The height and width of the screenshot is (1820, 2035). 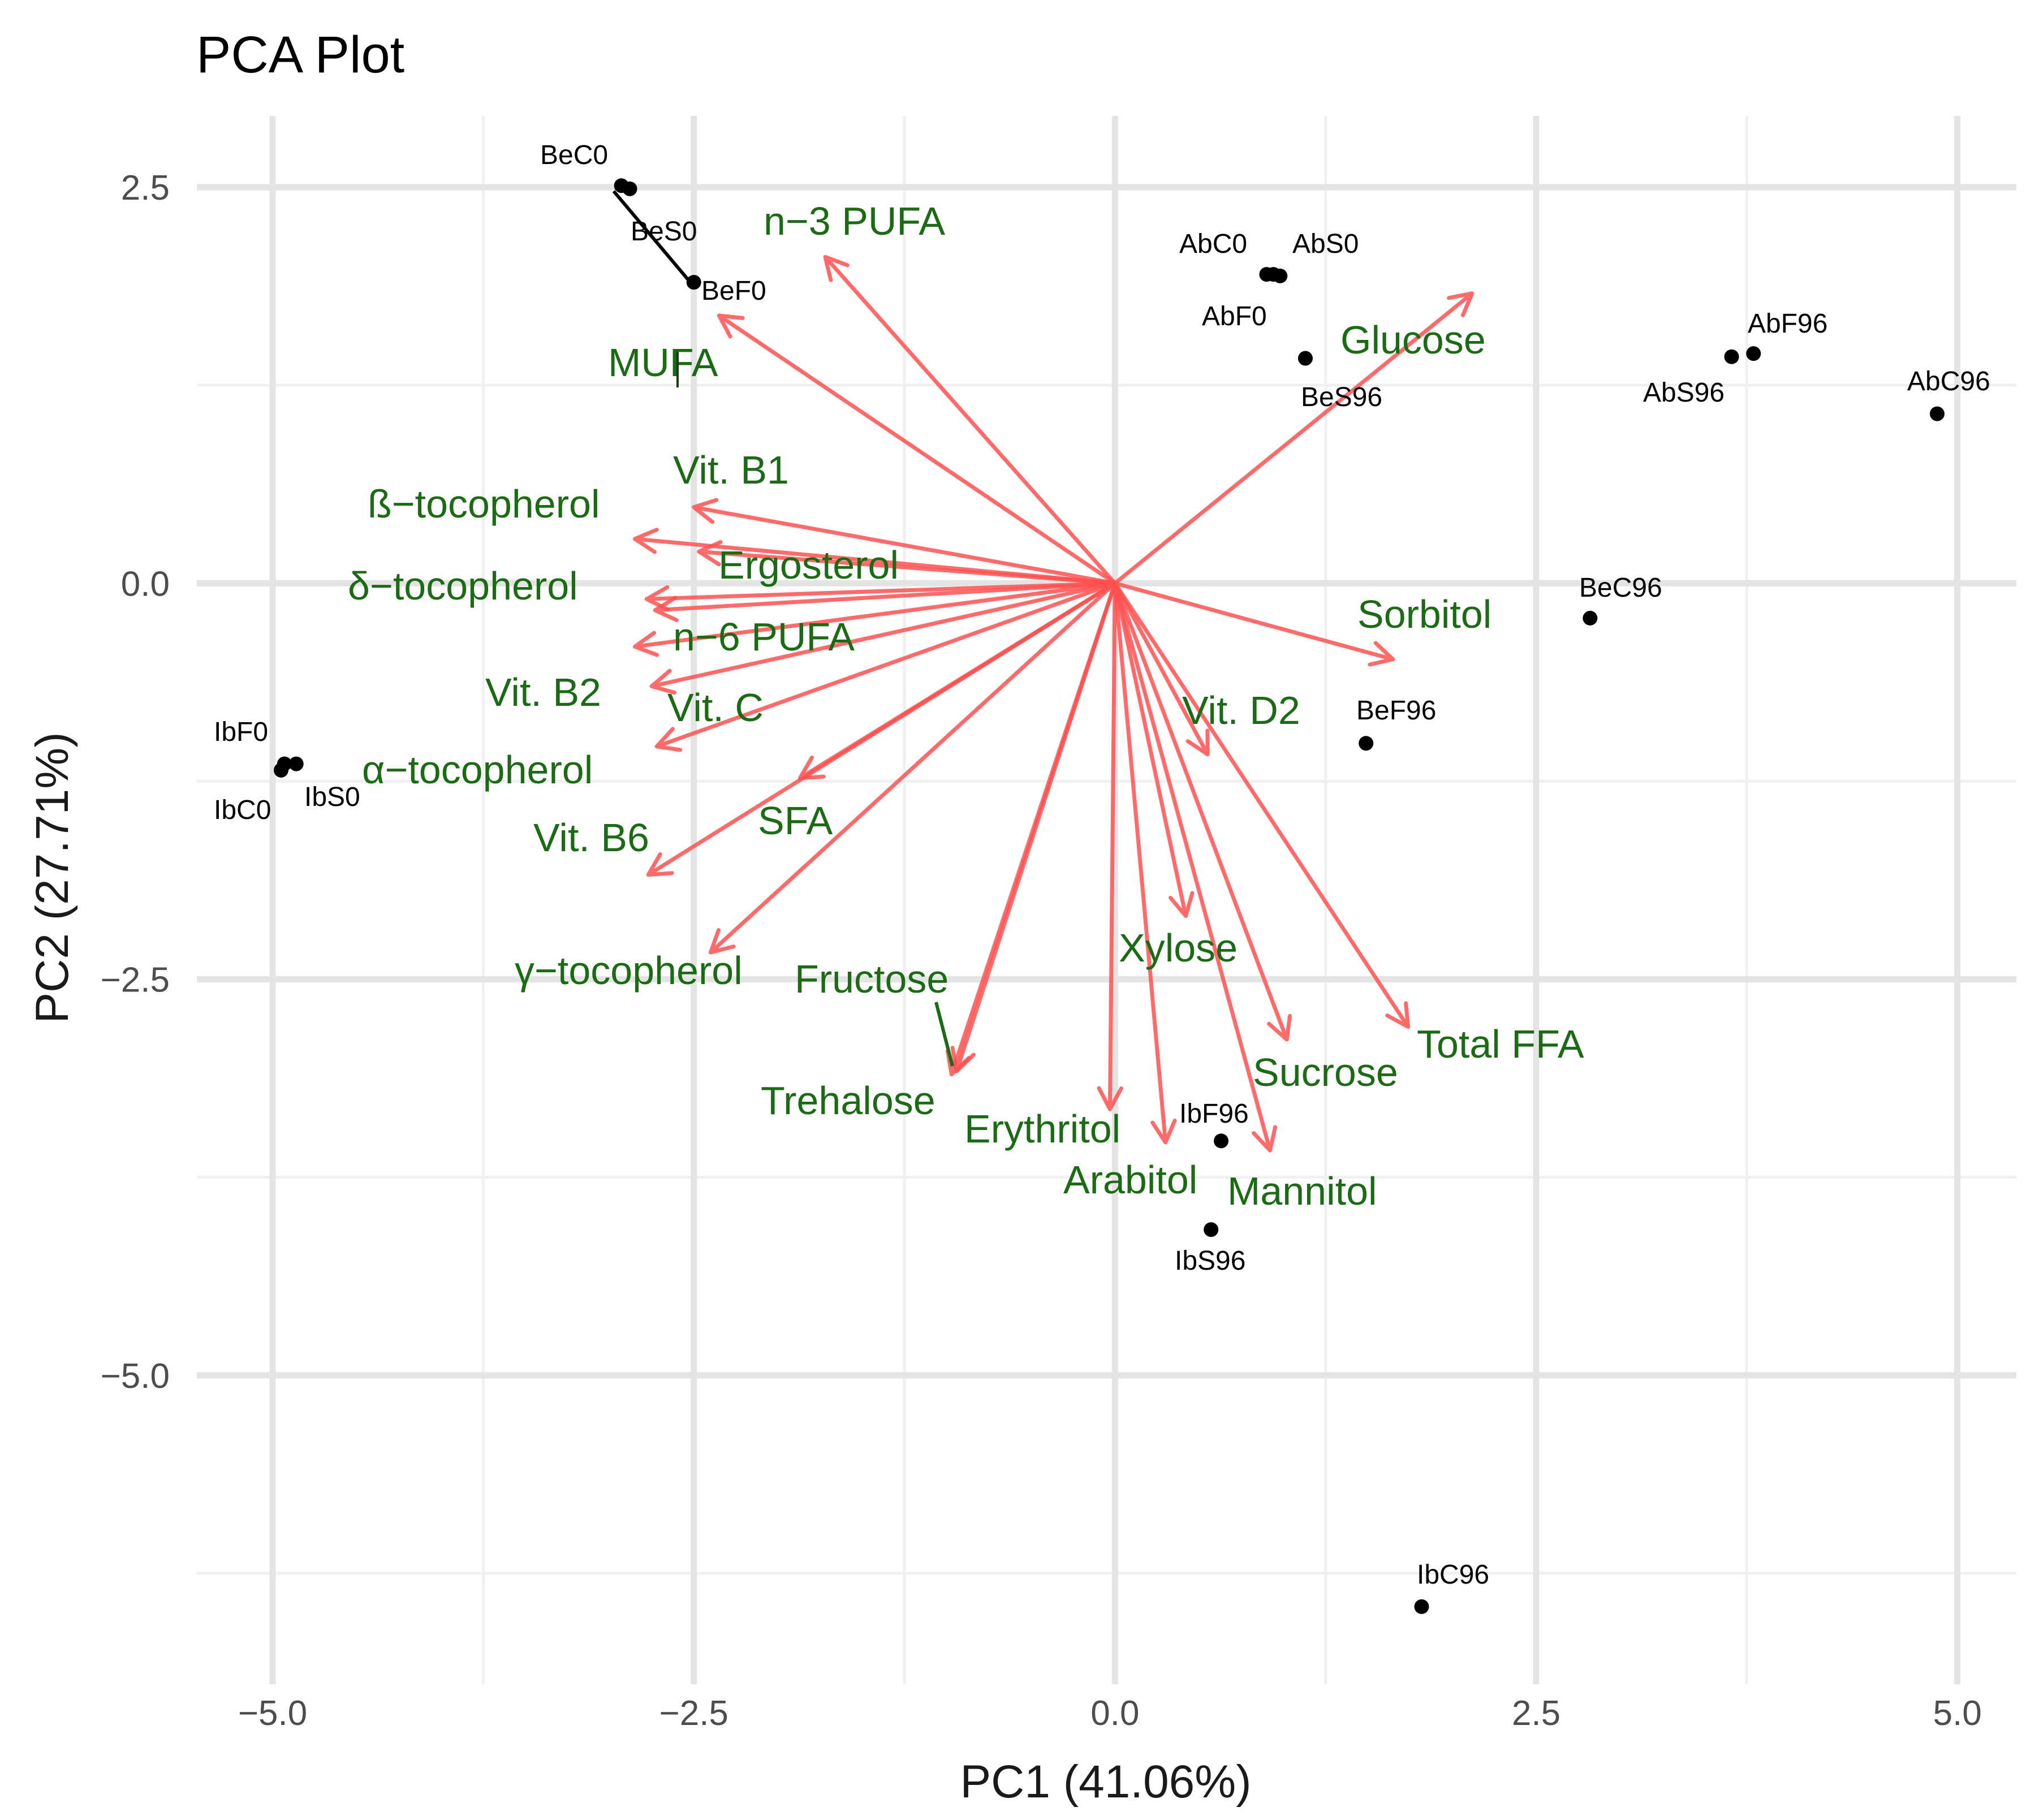 I want to click on loading-label-sucrose: Sucrose, so click(x=1325, y=1072).